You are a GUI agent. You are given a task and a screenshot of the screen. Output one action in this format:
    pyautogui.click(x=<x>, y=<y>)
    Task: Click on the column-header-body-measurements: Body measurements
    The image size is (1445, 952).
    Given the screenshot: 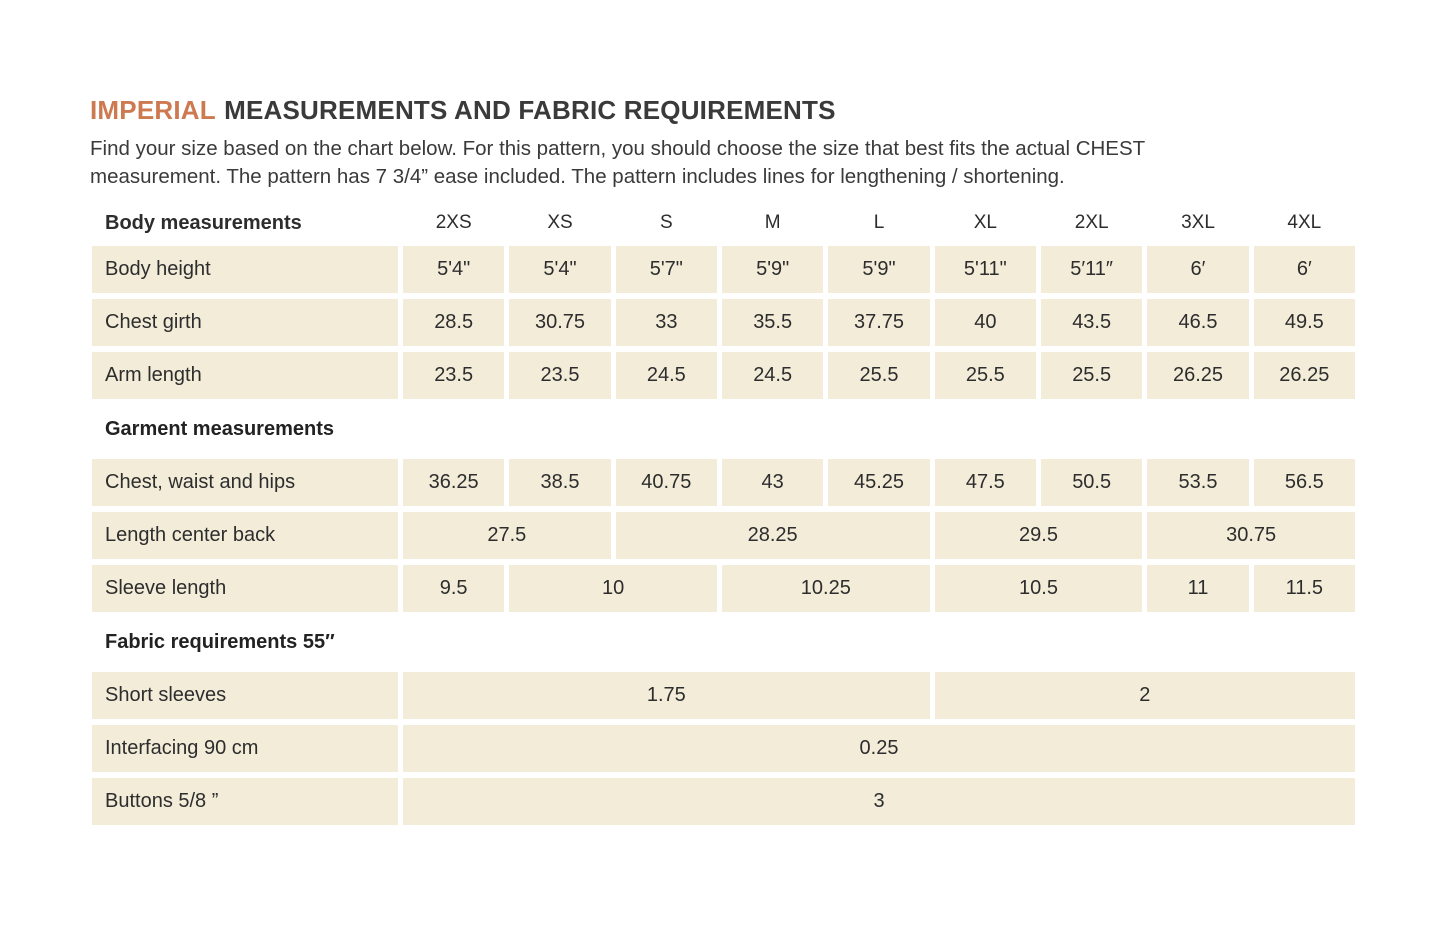 What is the action you would take?
    pyautogui.click(x=245, y=223)
    